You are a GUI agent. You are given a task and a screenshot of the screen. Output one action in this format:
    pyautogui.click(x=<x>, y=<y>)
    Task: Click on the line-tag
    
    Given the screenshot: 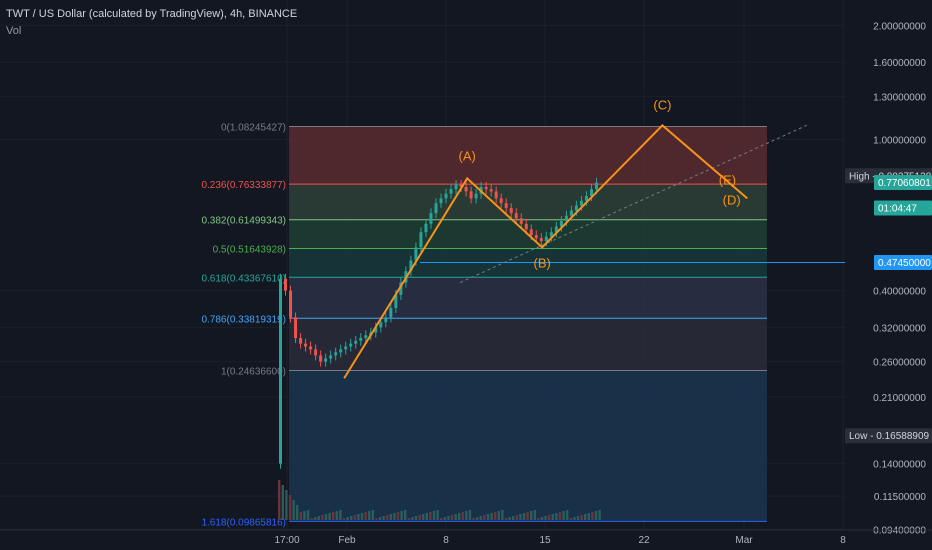 What is the action you would take?
    pyautogui.click(x=903, y=262)
    